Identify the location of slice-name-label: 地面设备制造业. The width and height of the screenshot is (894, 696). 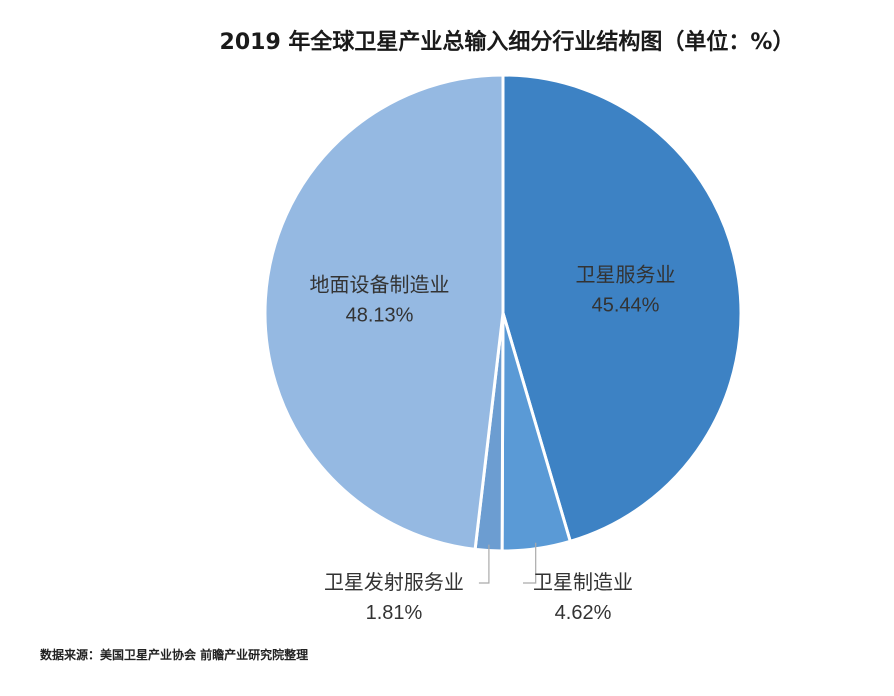
(380, 285).